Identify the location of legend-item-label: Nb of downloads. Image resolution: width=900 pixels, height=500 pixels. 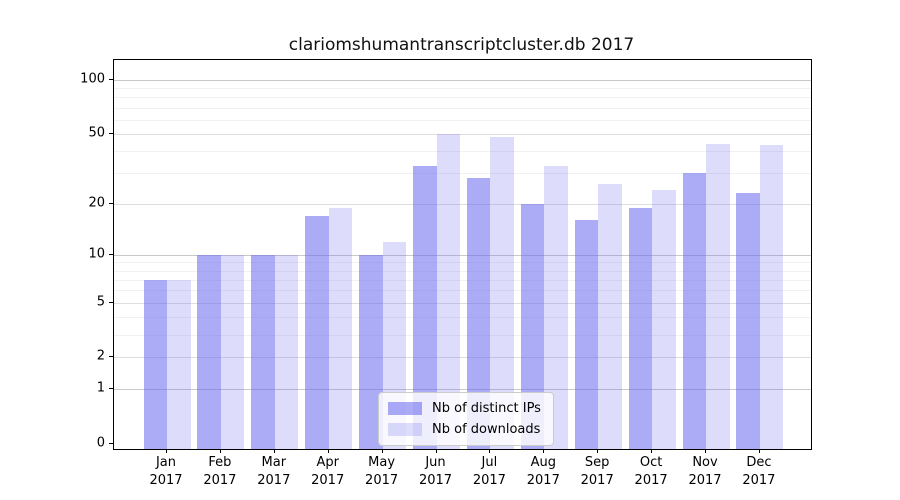
(486, 429).